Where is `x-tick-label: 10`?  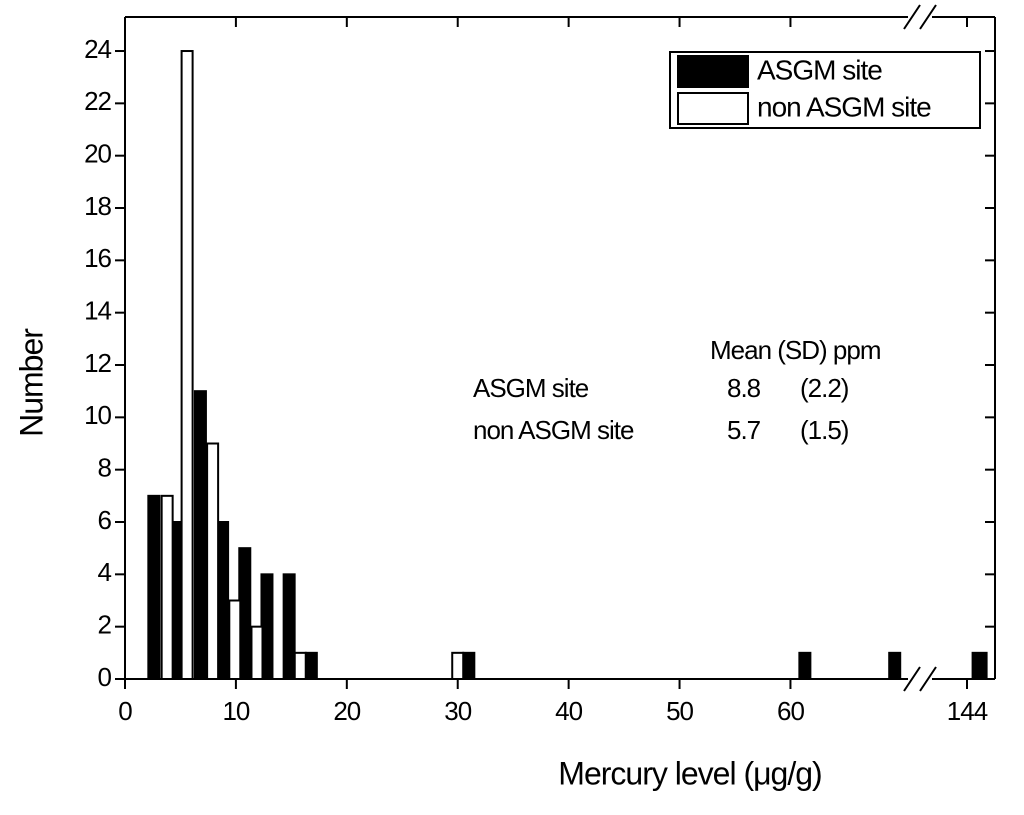
x-tick-label: 10 is located at coordinates (235, 711).